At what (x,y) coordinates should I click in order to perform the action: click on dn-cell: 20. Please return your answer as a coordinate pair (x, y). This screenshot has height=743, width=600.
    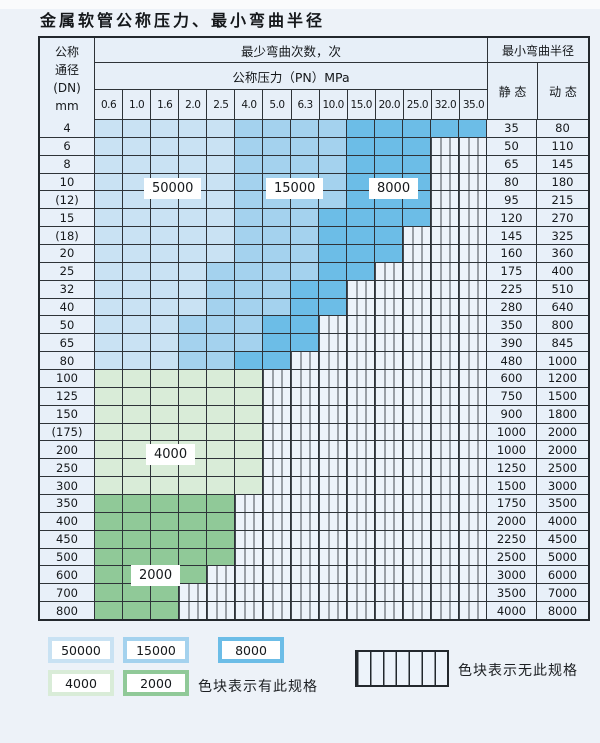
    Looking at the image, I should click on (67, 253).